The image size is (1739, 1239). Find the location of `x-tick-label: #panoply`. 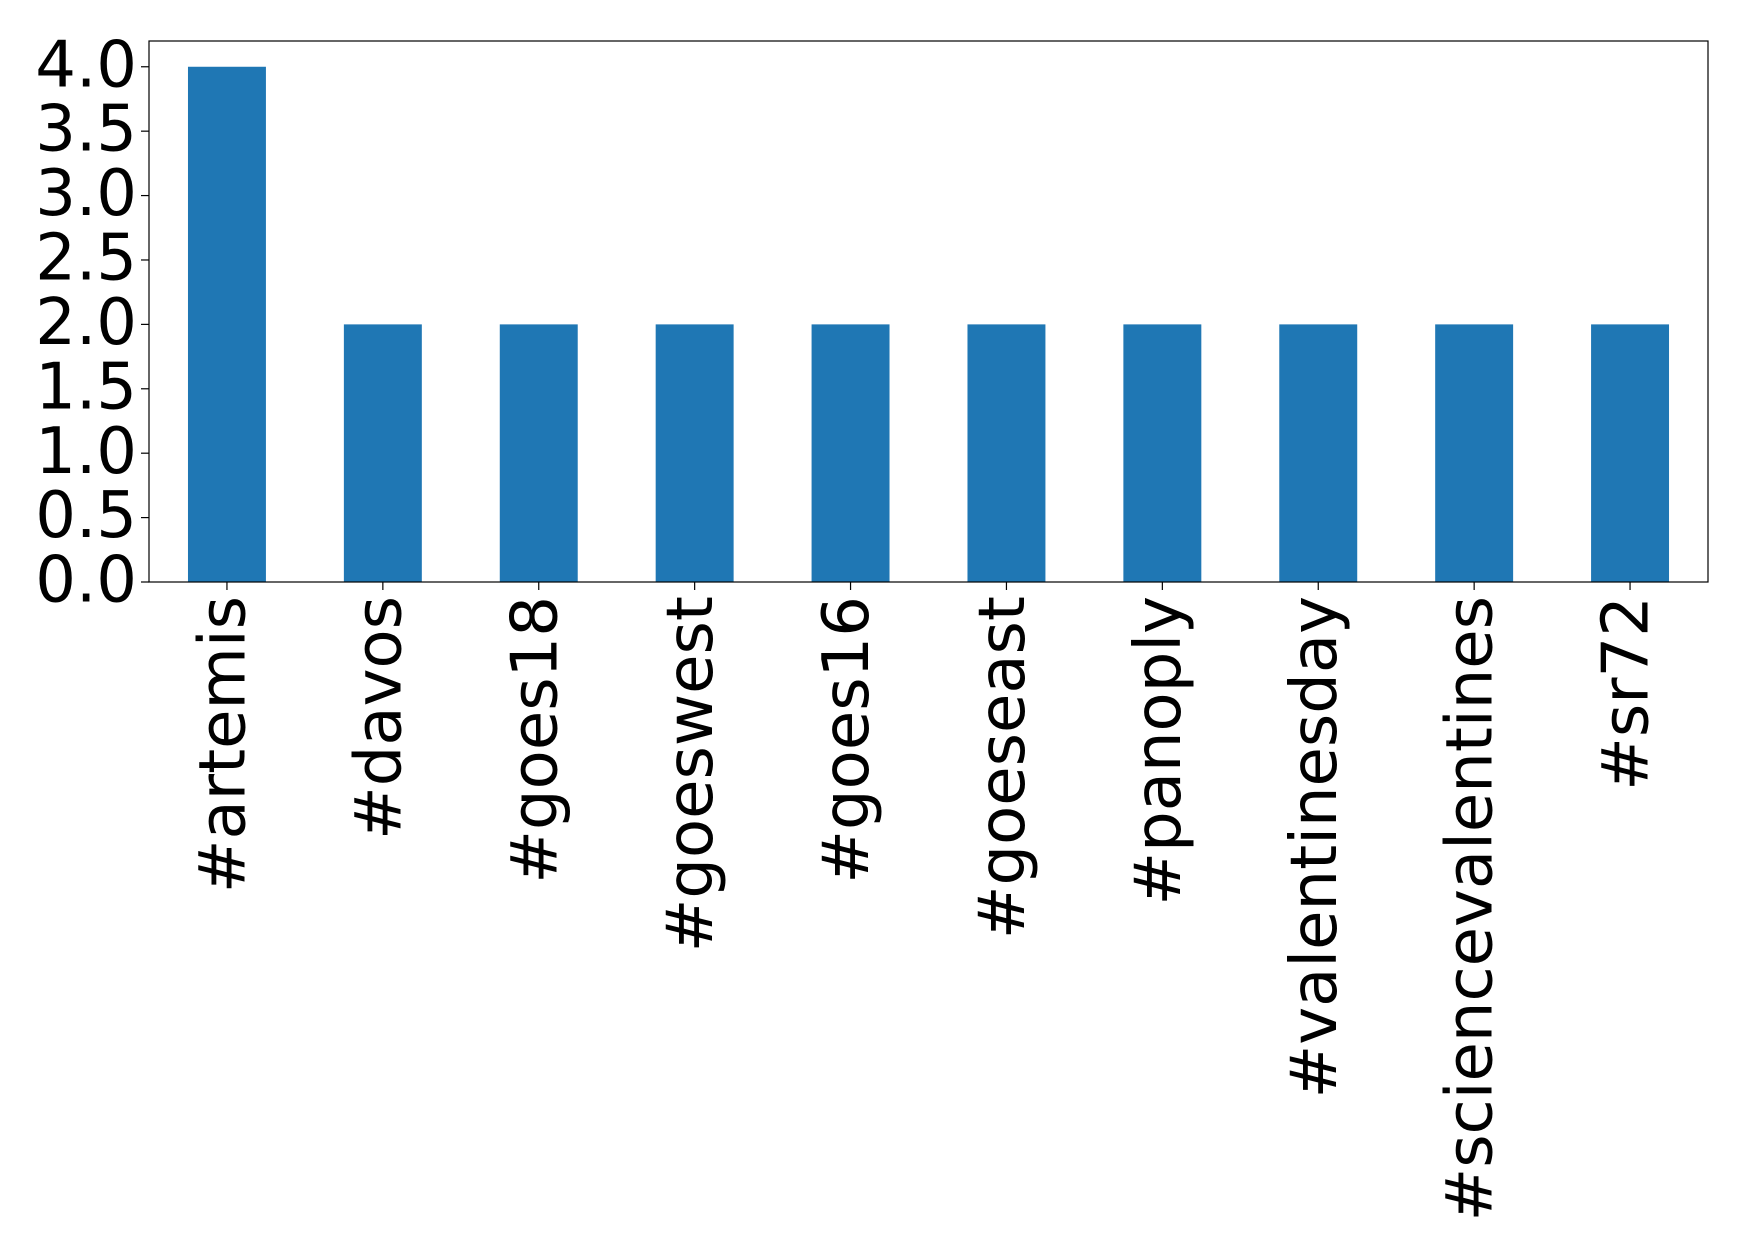

x-tick-label: #panoply is located at coordinates (1159, 750).